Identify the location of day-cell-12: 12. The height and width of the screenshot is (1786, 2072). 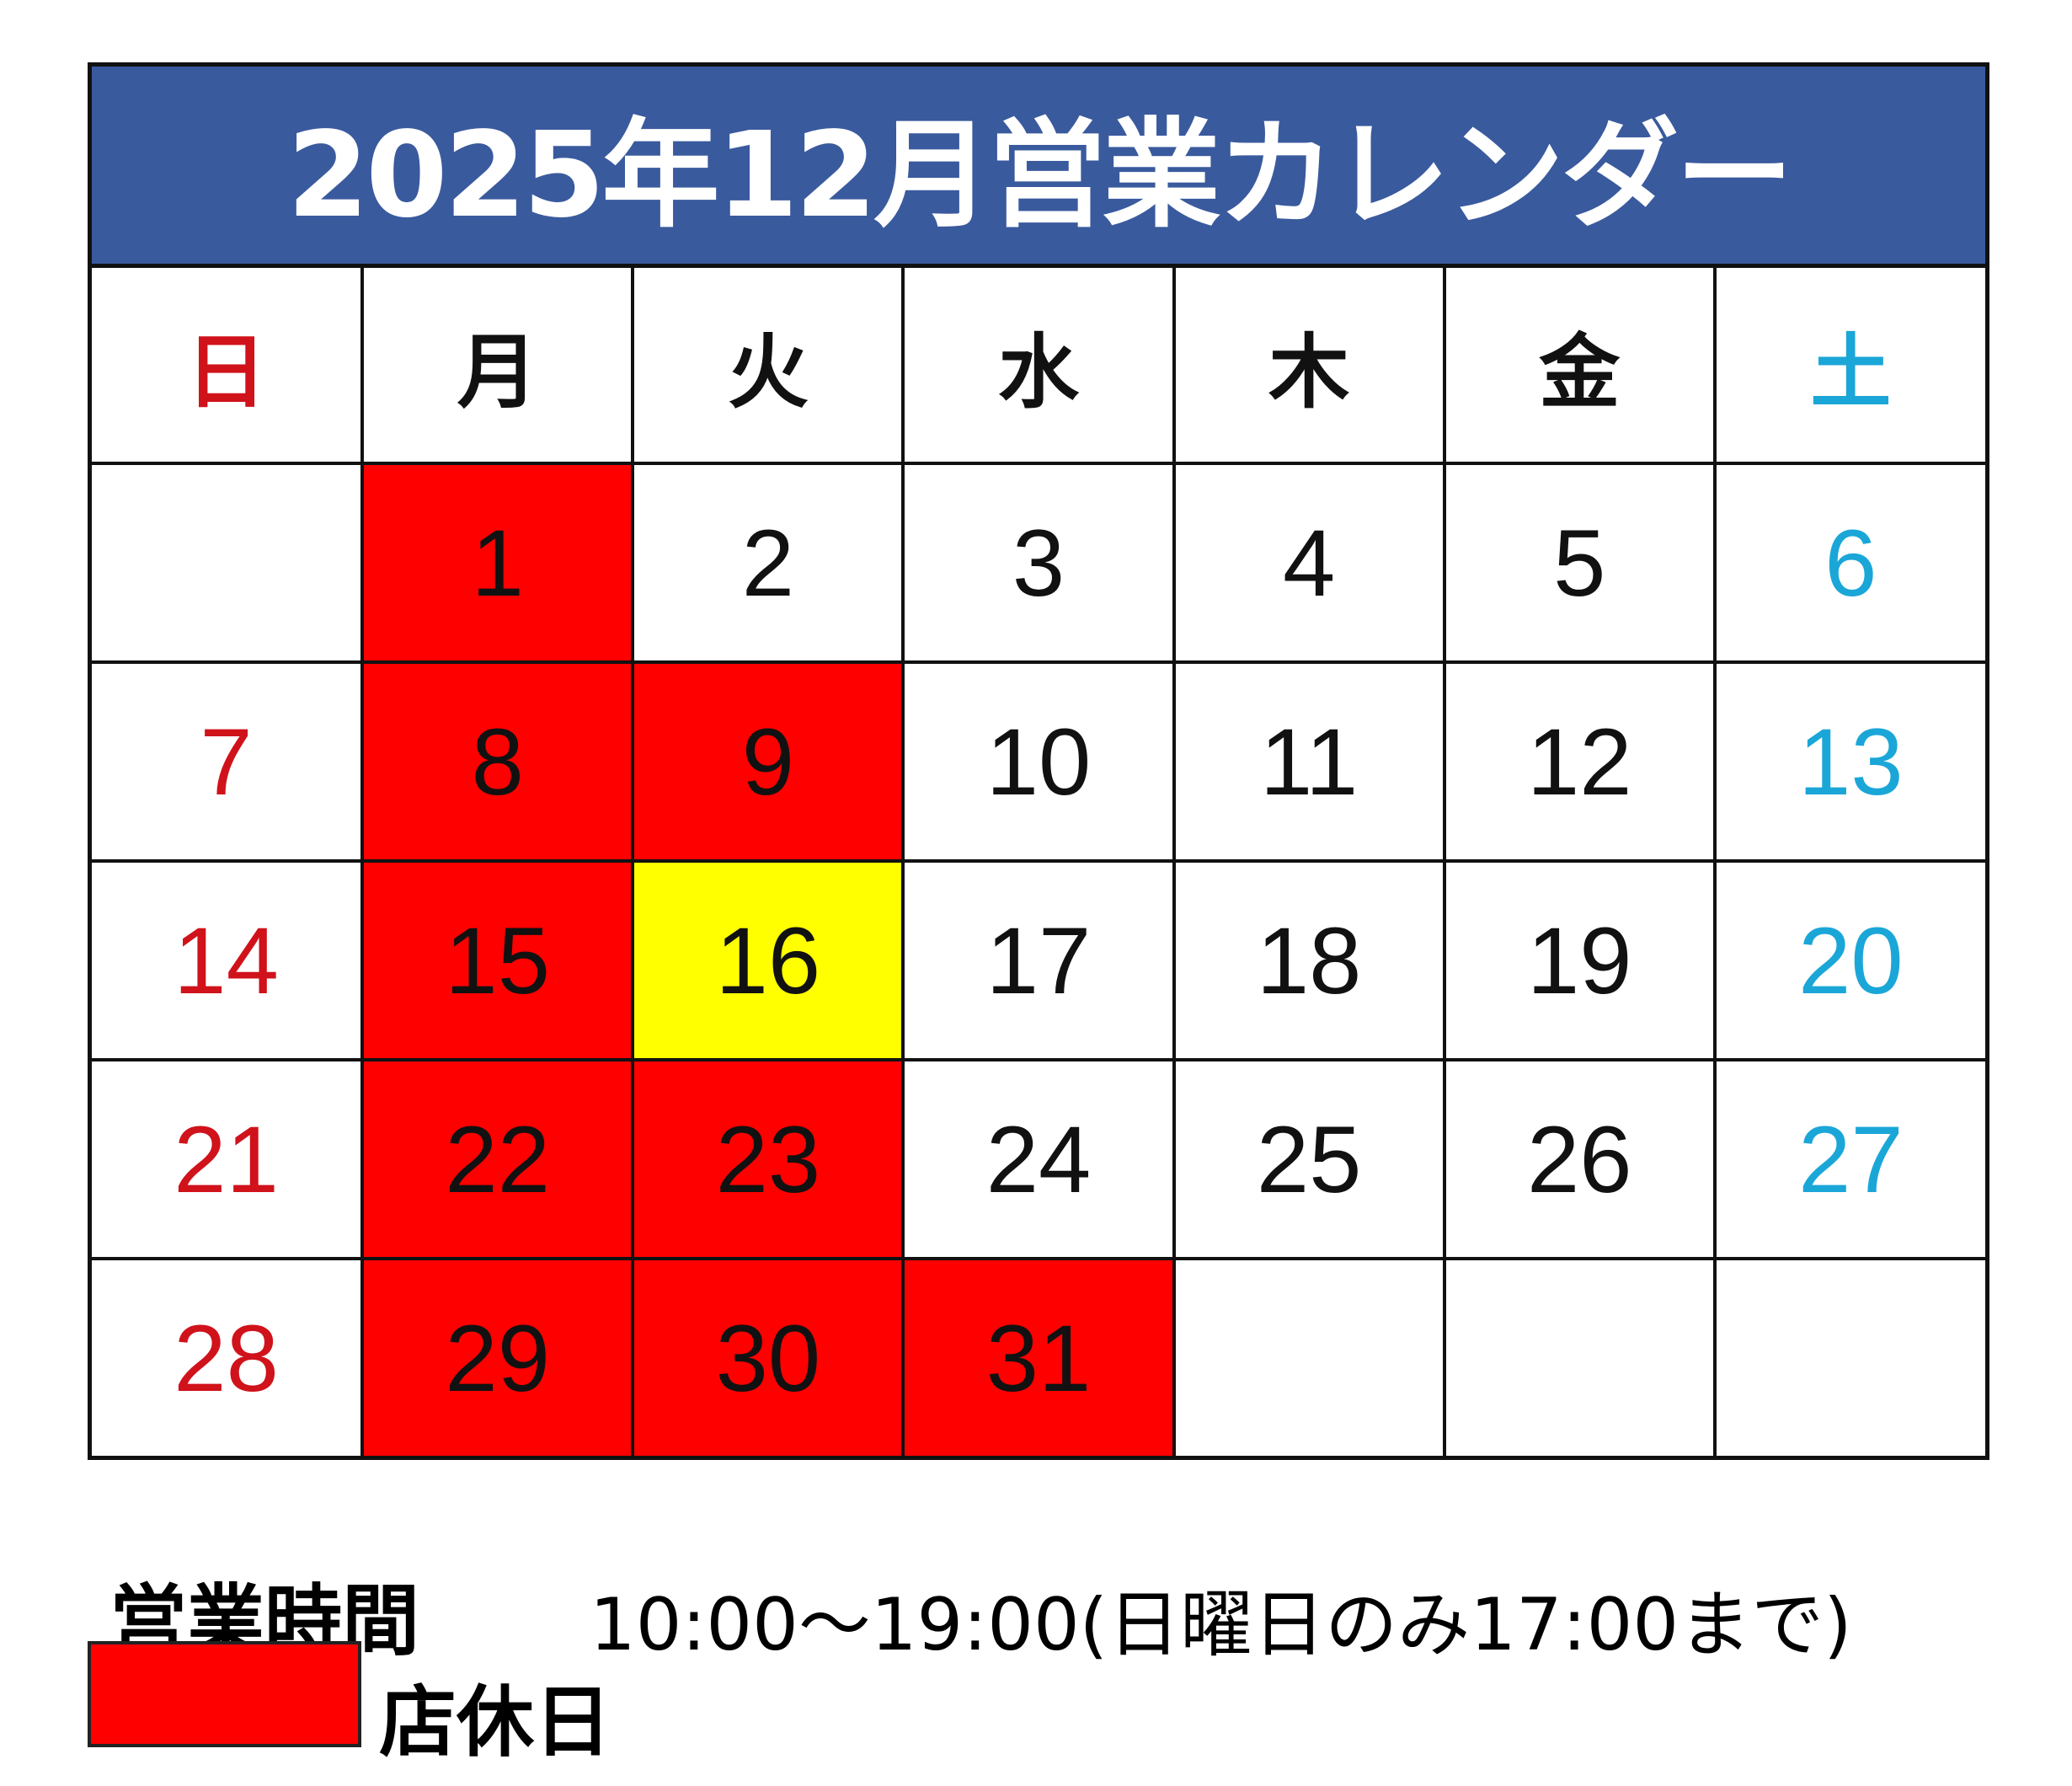
(1579, 761).